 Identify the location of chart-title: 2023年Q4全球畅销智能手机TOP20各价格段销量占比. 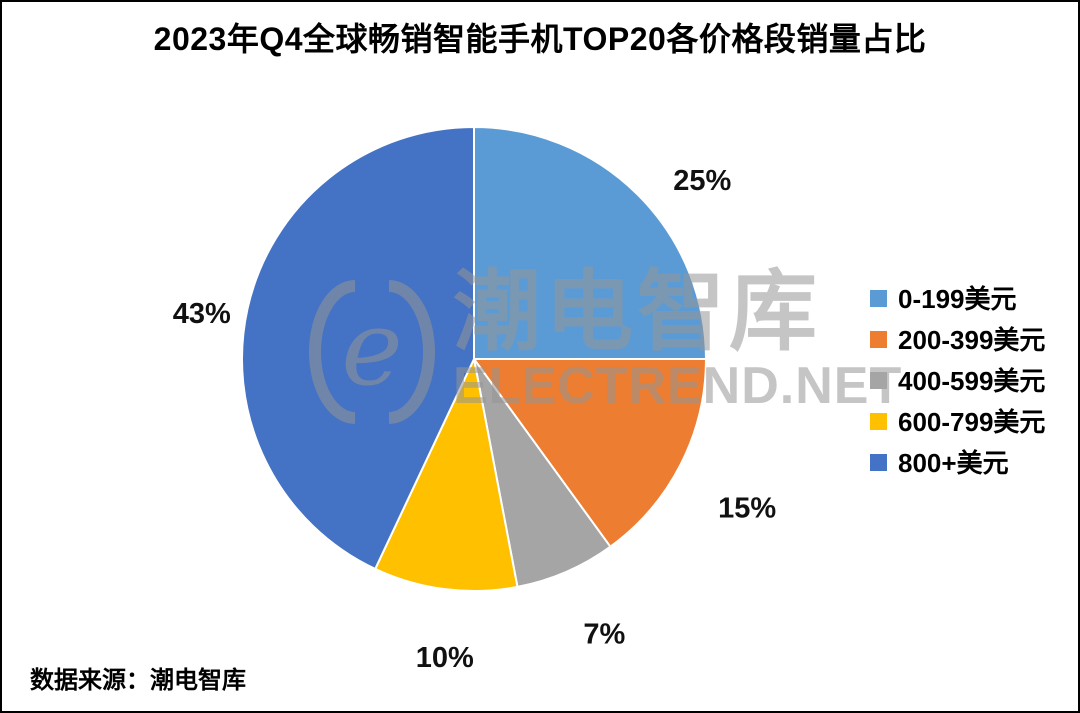
(540, 39).